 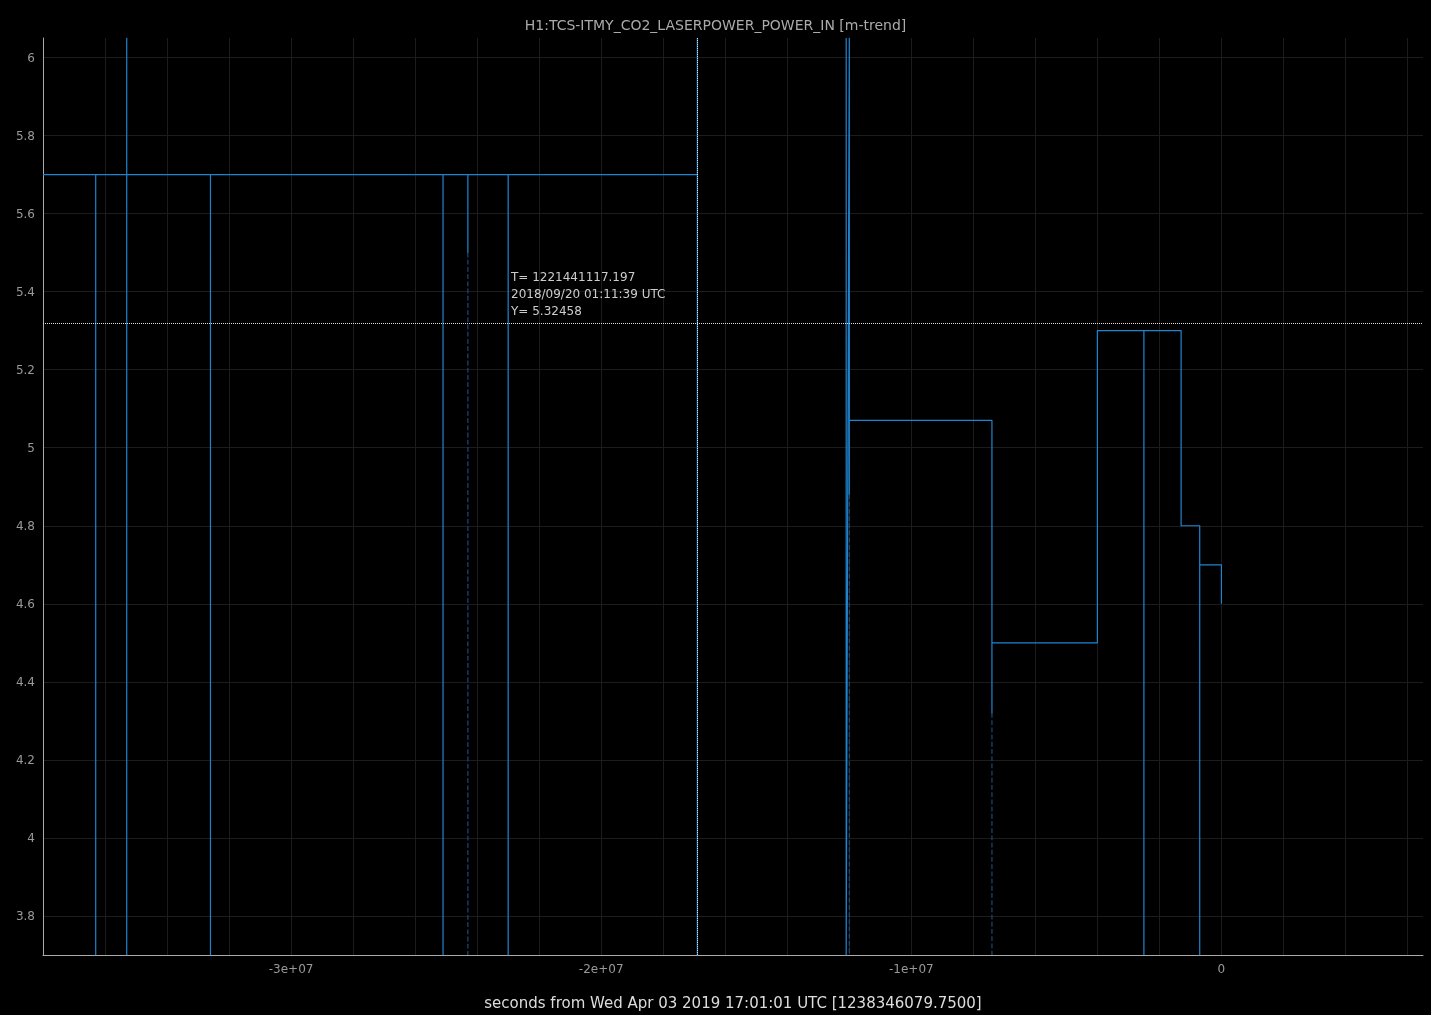 I want to click on y-tick-label: 5.2, so click(x=25, y=369).